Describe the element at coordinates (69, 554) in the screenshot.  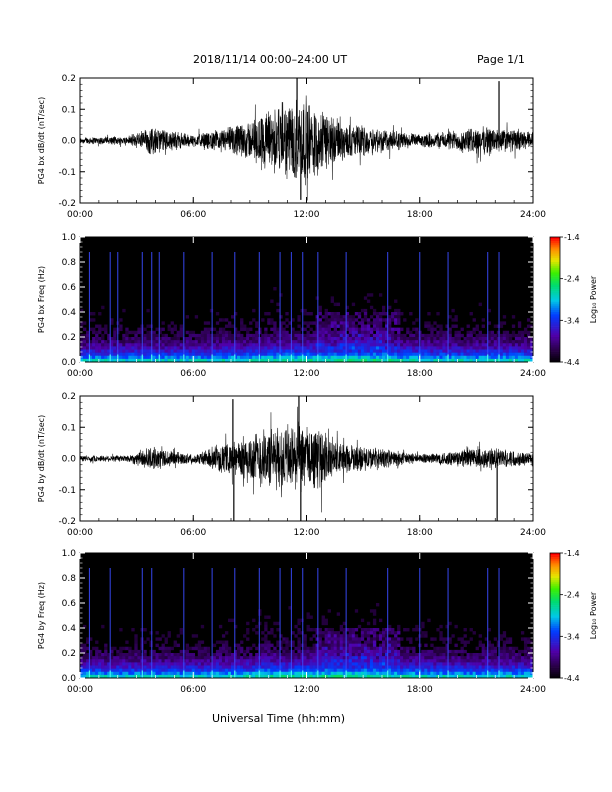
I see `y-tick-label: 1.0` at that location.